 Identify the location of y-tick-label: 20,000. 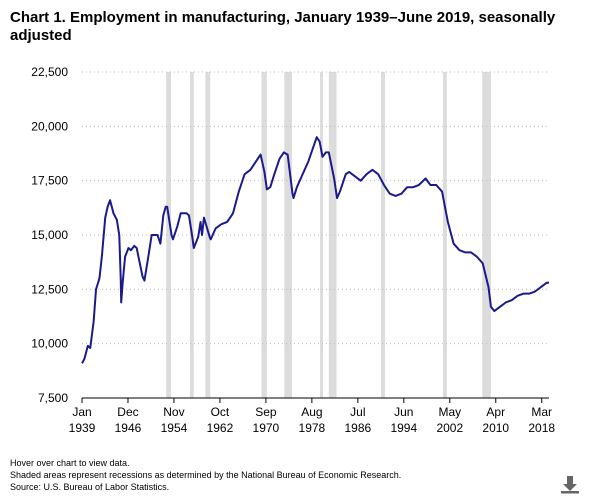
(49, 126).